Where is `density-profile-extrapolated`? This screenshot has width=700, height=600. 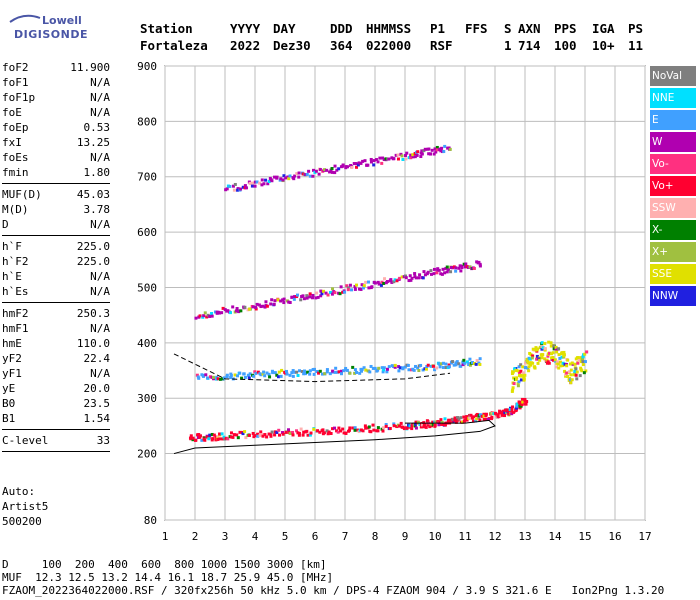 density-profile-extrapolated is located at coordinates (312, 368).